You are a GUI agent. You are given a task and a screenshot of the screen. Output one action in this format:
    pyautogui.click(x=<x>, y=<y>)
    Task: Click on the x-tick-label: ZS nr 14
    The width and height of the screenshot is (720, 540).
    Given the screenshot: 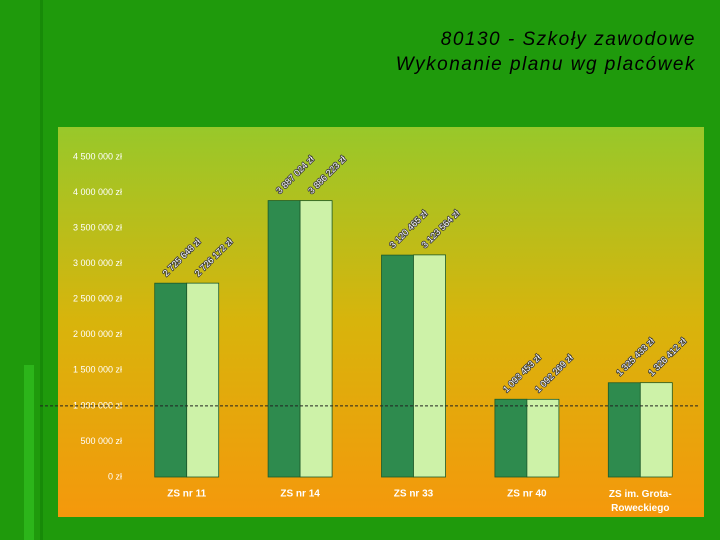 What is the action you would take?
    pyautogui.click(x=300, y=494)
    